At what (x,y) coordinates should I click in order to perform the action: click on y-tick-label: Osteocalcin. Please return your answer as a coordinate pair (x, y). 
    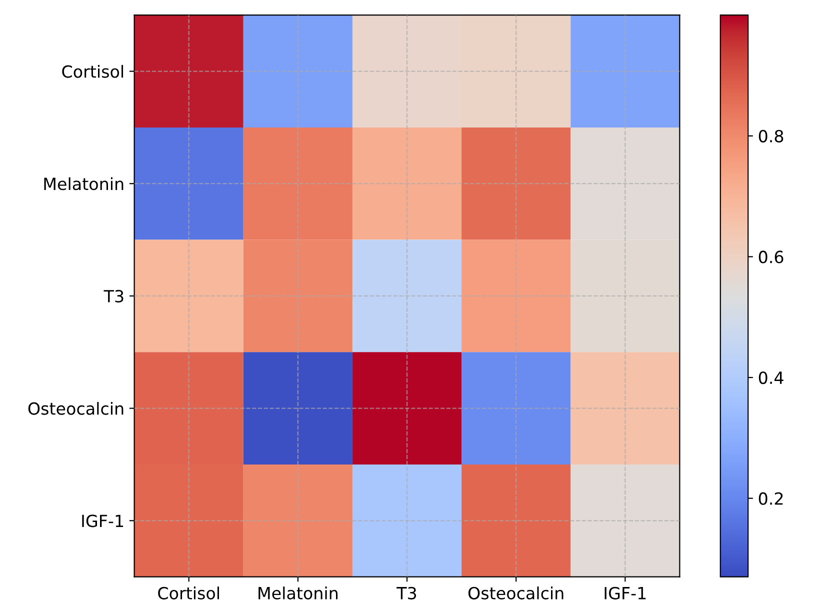
    Looking at the image, I should click on (76, 408).